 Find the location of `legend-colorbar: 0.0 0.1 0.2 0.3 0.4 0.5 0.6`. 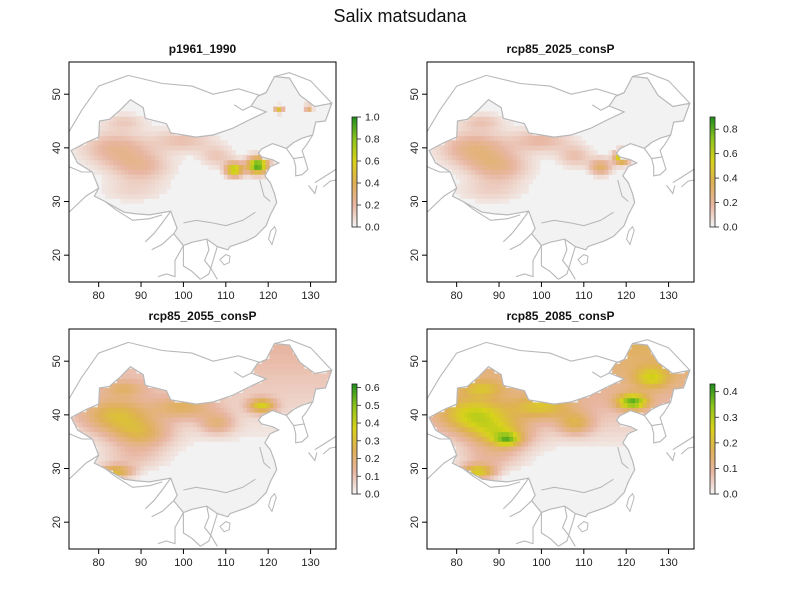

legend-colorbar: 0.0 0.1 0.2 0.3 0.4 0.5 0.6 is located at coordinates (365, 441).